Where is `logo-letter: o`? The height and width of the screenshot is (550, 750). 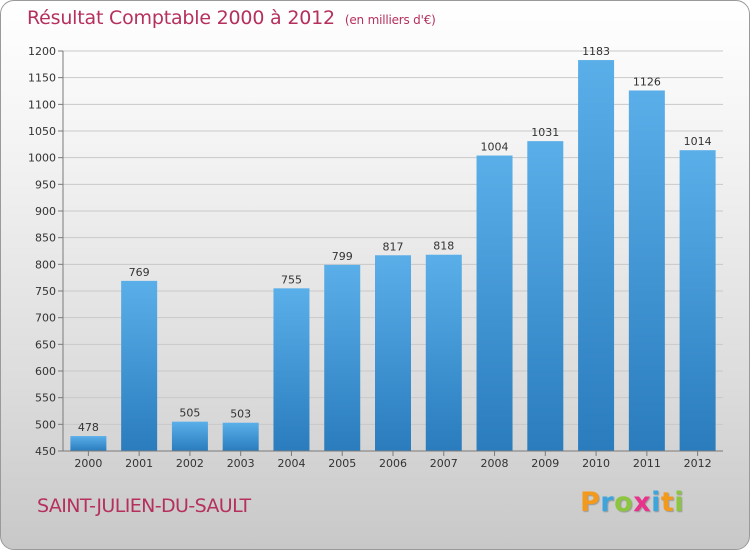
logo-letter: o is located at coordinates (624, 502).